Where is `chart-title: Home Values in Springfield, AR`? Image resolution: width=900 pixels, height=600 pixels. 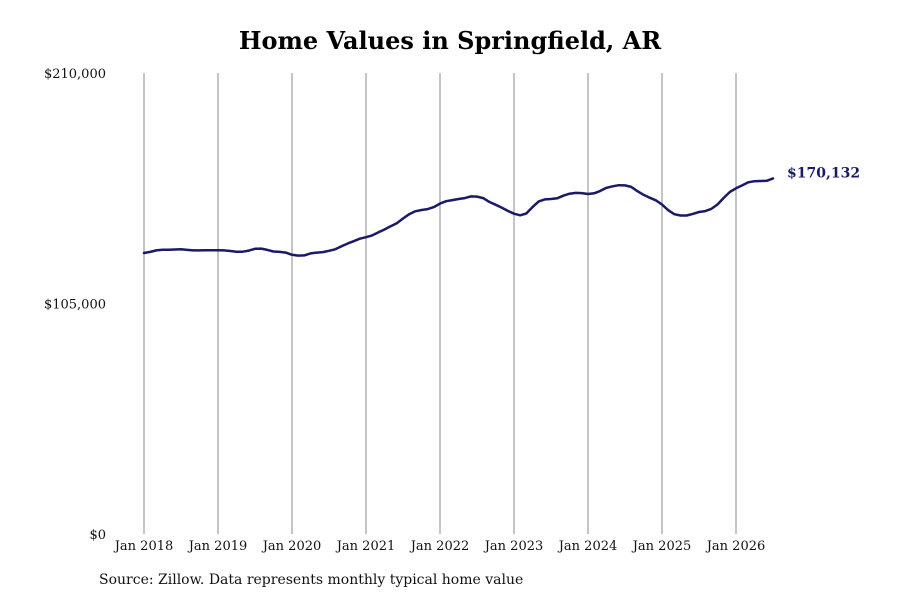 chart-title: Home Values in Springfield, AR is located at coordinates (450, 40).